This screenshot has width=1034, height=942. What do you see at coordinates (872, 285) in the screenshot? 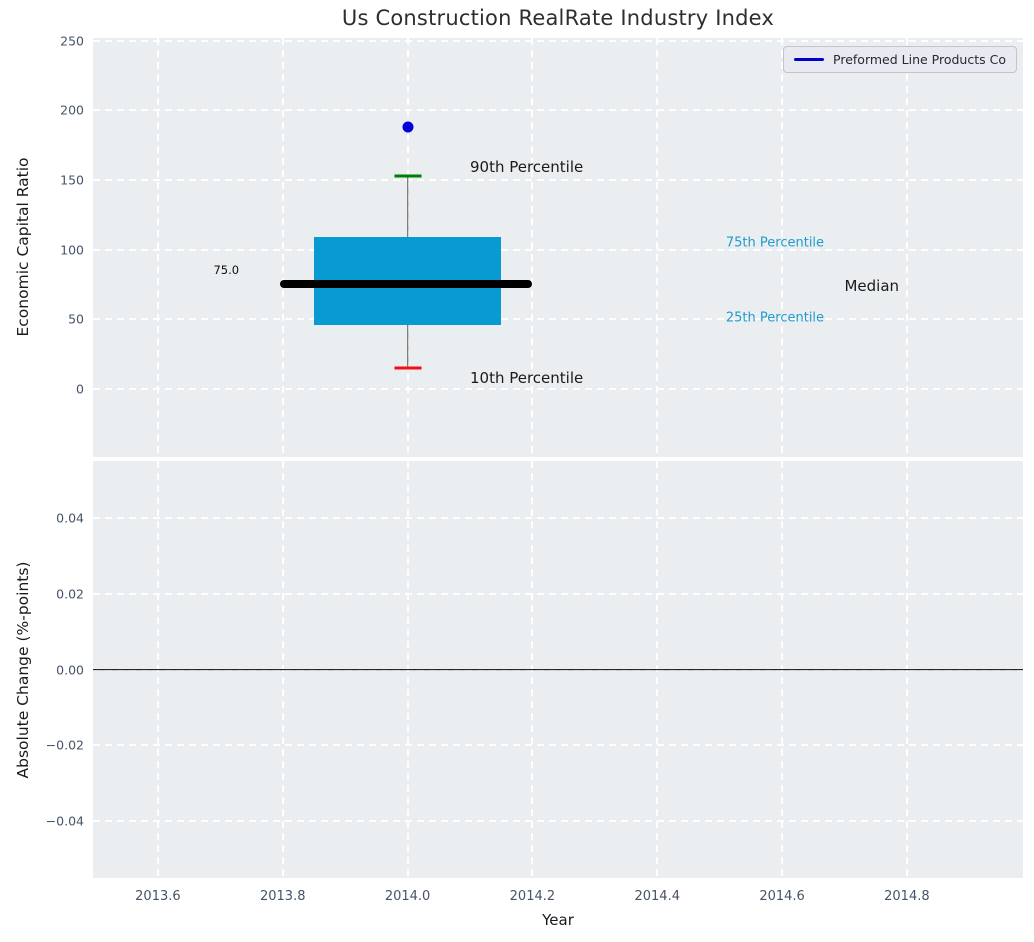
I see `annotation-median: Median` at bounding box center [872, 285].